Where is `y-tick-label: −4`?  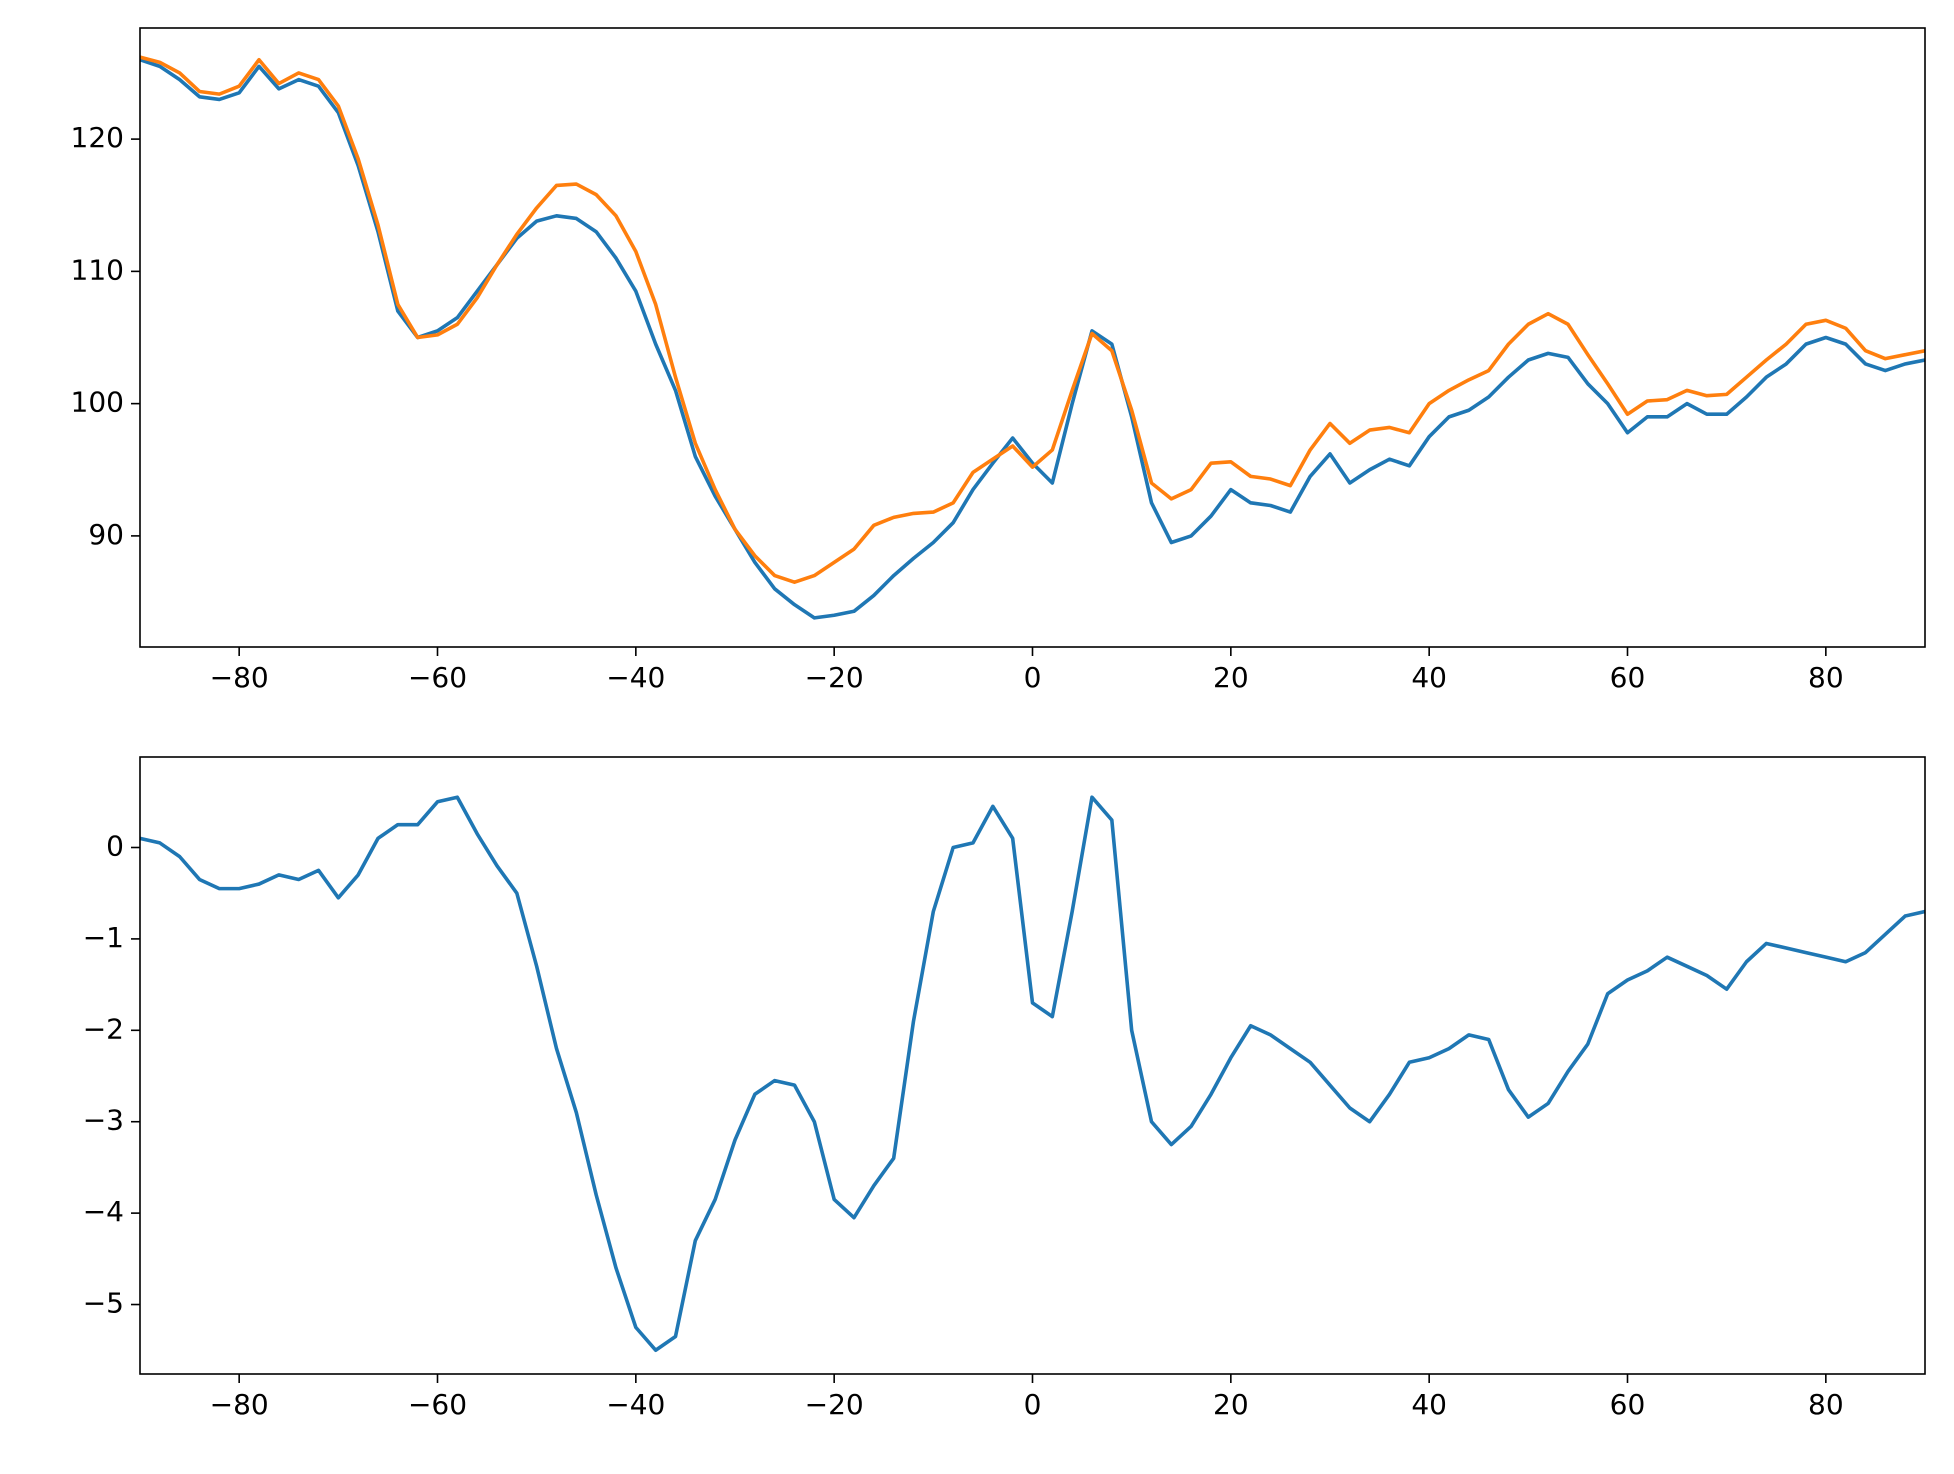 y-tick-label: −4 is located at coordinates (103, 1211).